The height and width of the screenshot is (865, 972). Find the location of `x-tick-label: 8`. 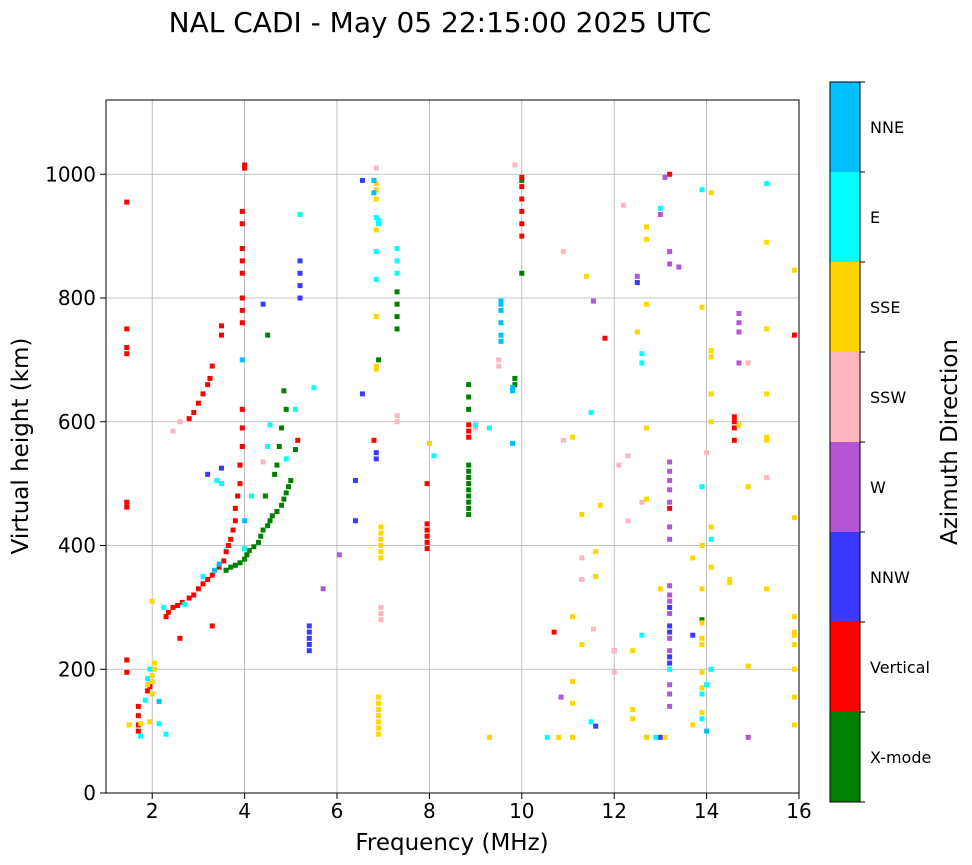

x-tick-label: 8 is located at coordinates (429, 811).